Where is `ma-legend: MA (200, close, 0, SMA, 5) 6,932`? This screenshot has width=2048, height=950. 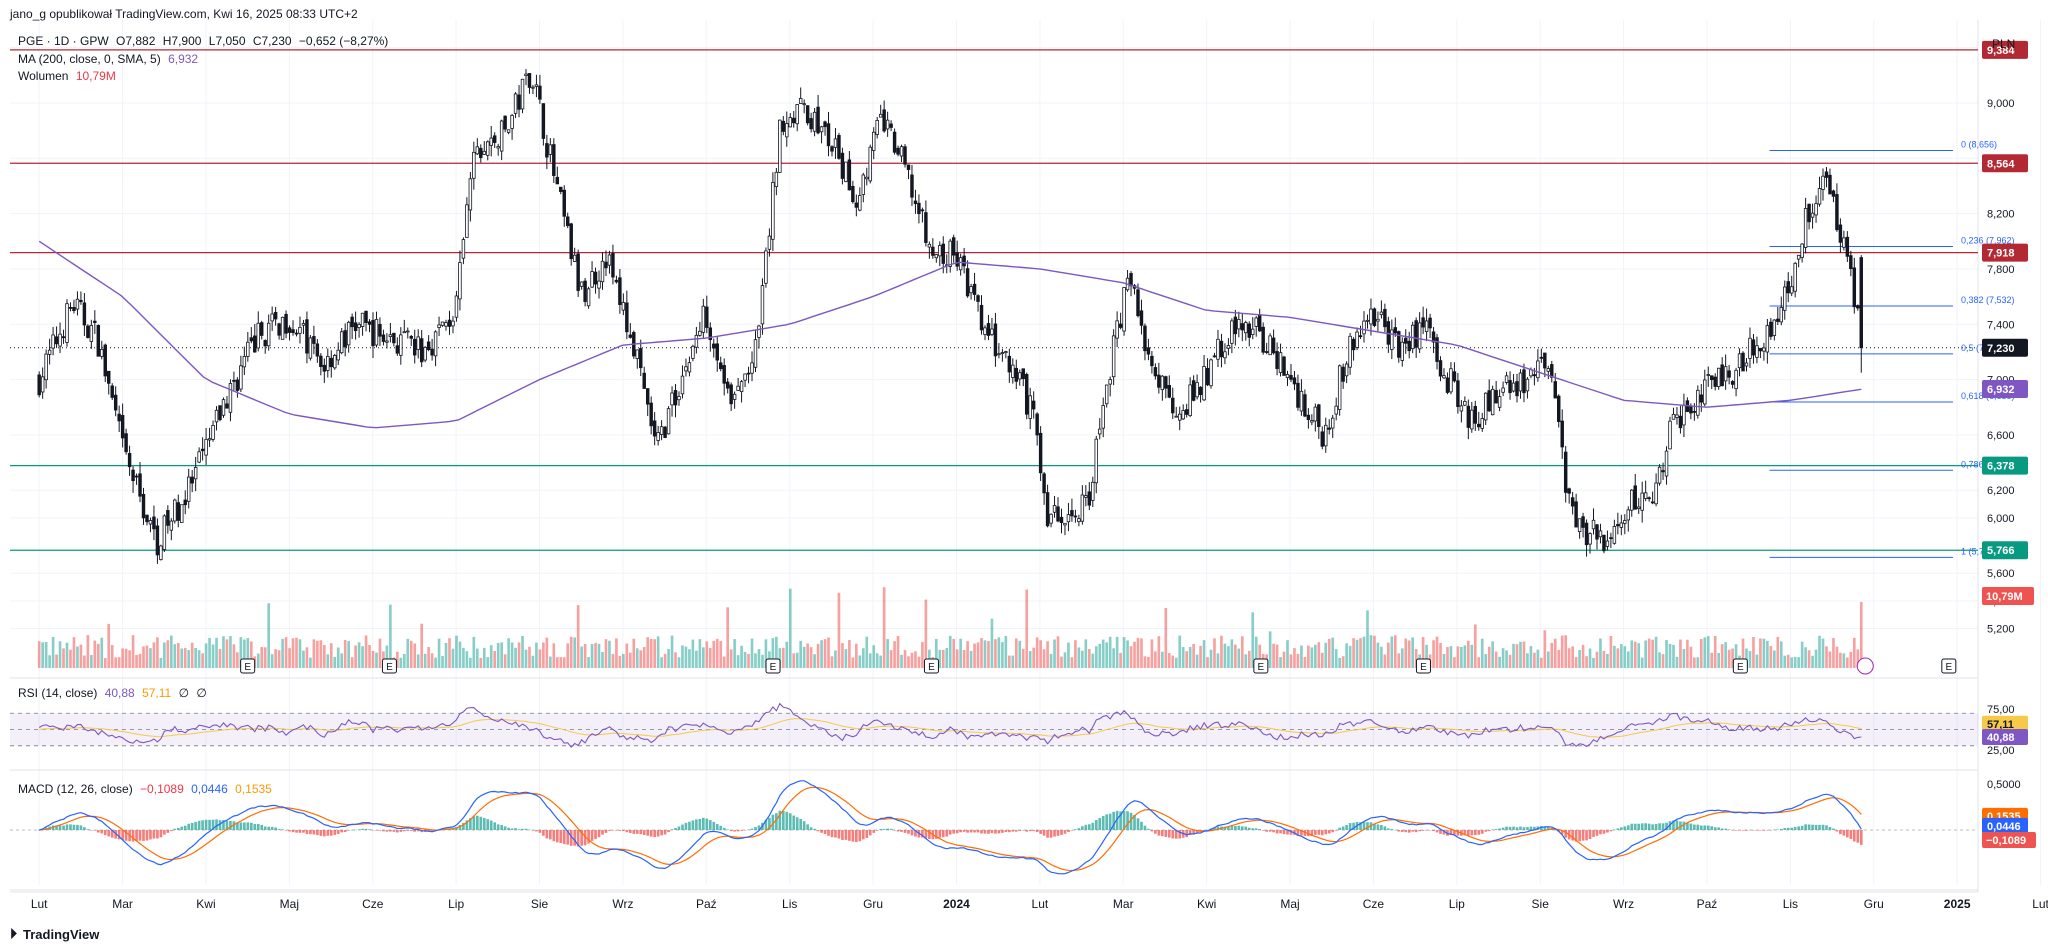 ma-legend: MA (200, close, 0, SMA, 5) 6,932 is located at coordinates (110, 59).